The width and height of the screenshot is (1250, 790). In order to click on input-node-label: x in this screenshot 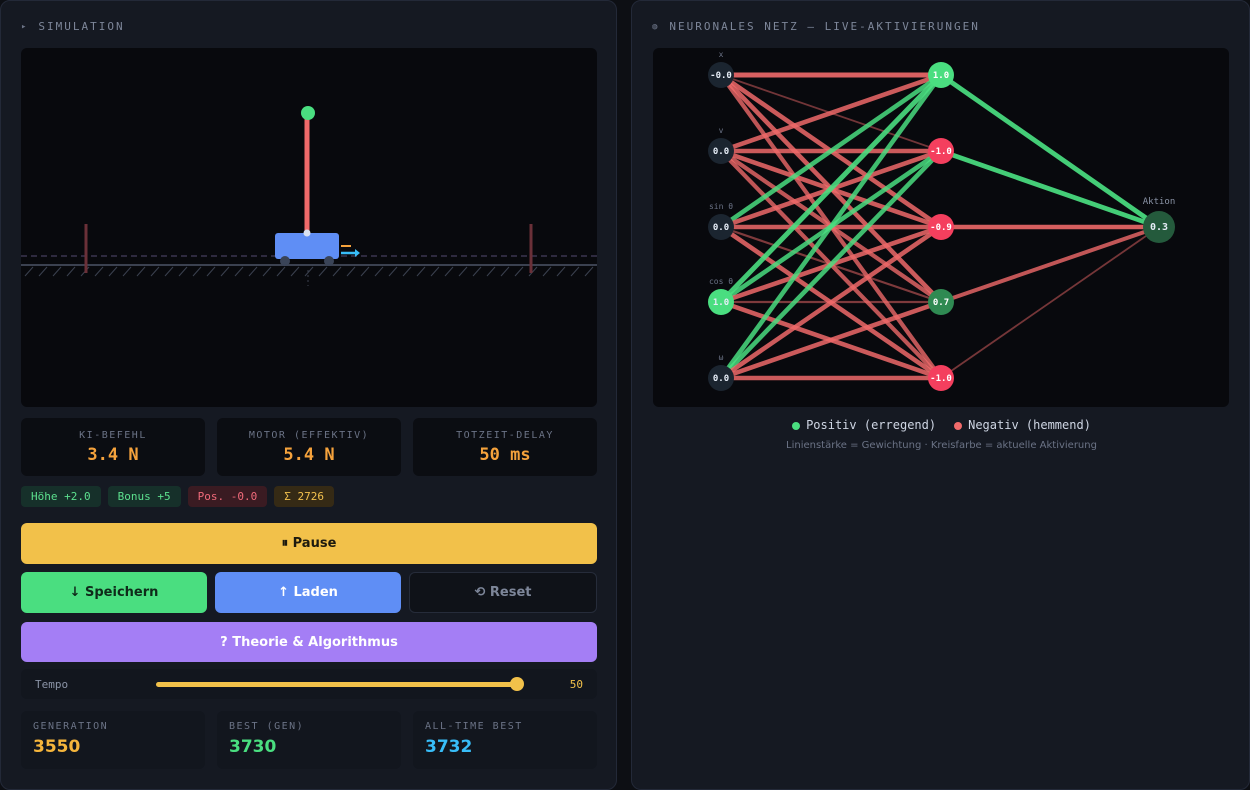, I will do `click(721, 54)`.